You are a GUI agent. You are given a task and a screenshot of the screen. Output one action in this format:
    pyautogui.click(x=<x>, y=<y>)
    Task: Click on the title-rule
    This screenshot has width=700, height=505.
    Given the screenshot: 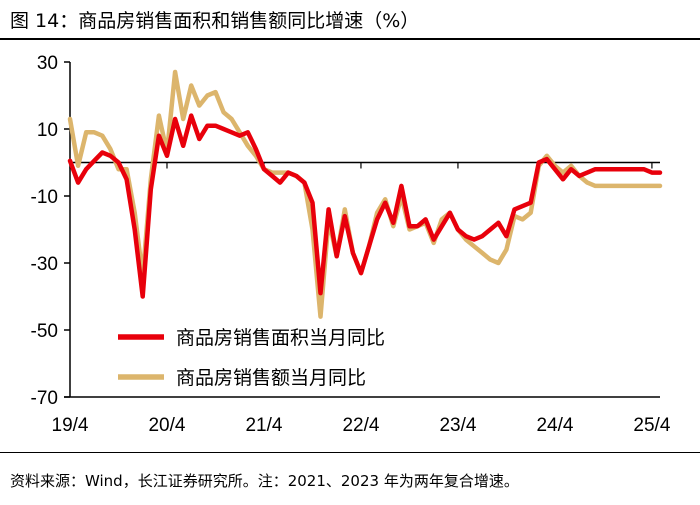 What is the action you would take?
    pyautogui.click(x=350, y=39)
    